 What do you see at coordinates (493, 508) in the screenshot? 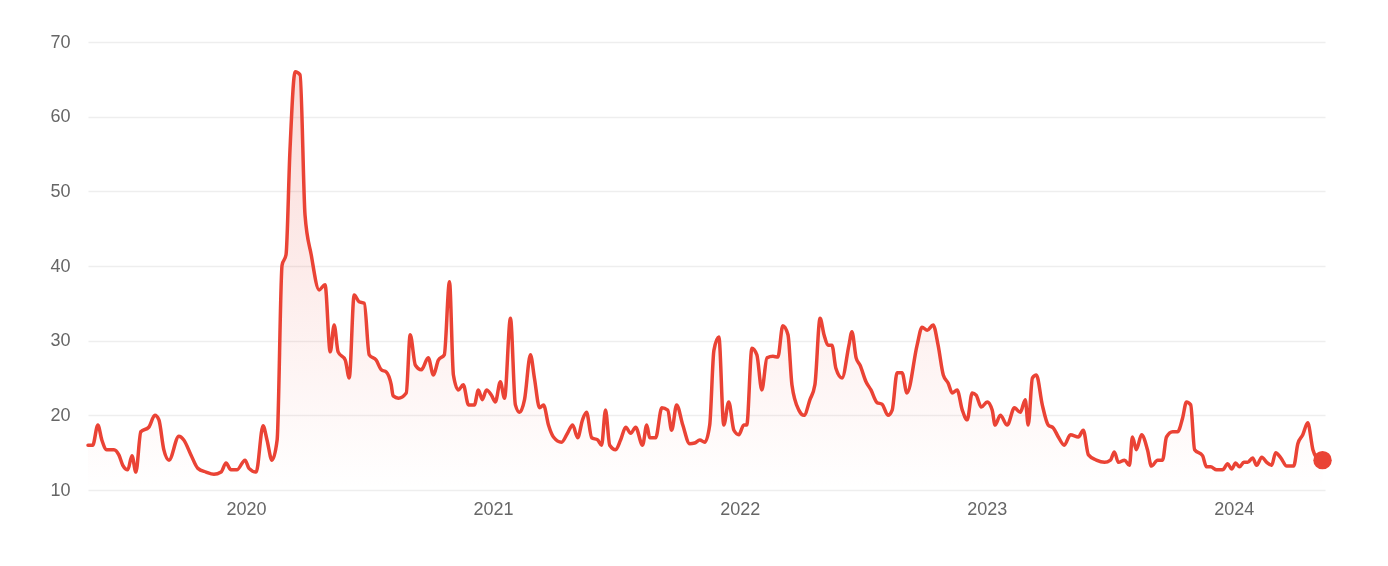
I see `x-tick-label: 2021` at bounding box center [493, 508].